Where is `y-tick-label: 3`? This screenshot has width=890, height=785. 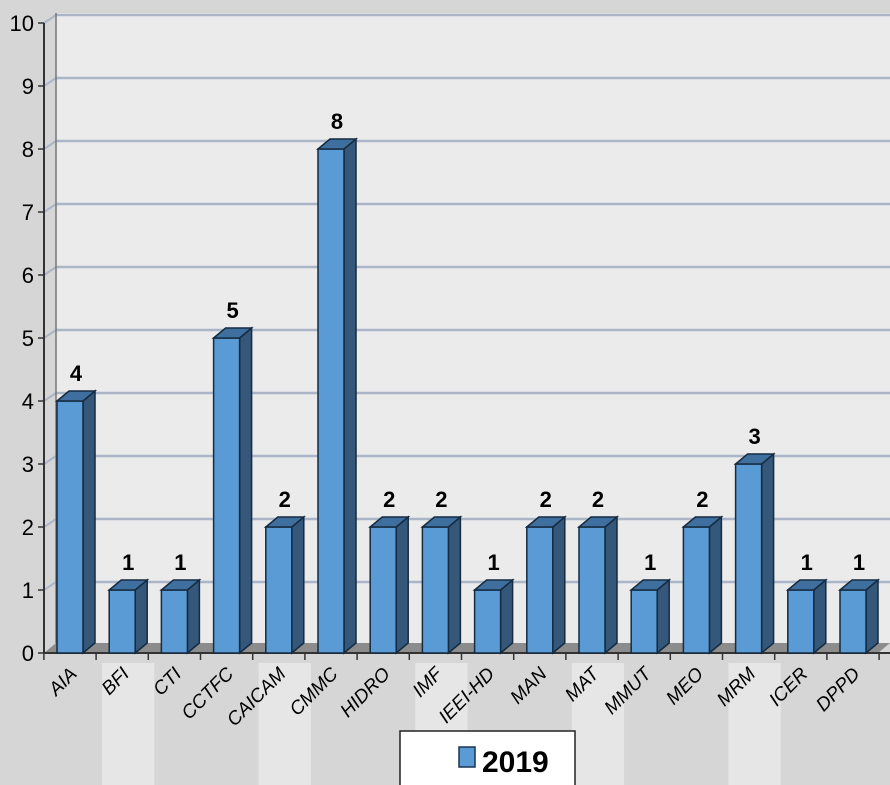
y-tick-label: 3 is located at coordinates (28, 464).